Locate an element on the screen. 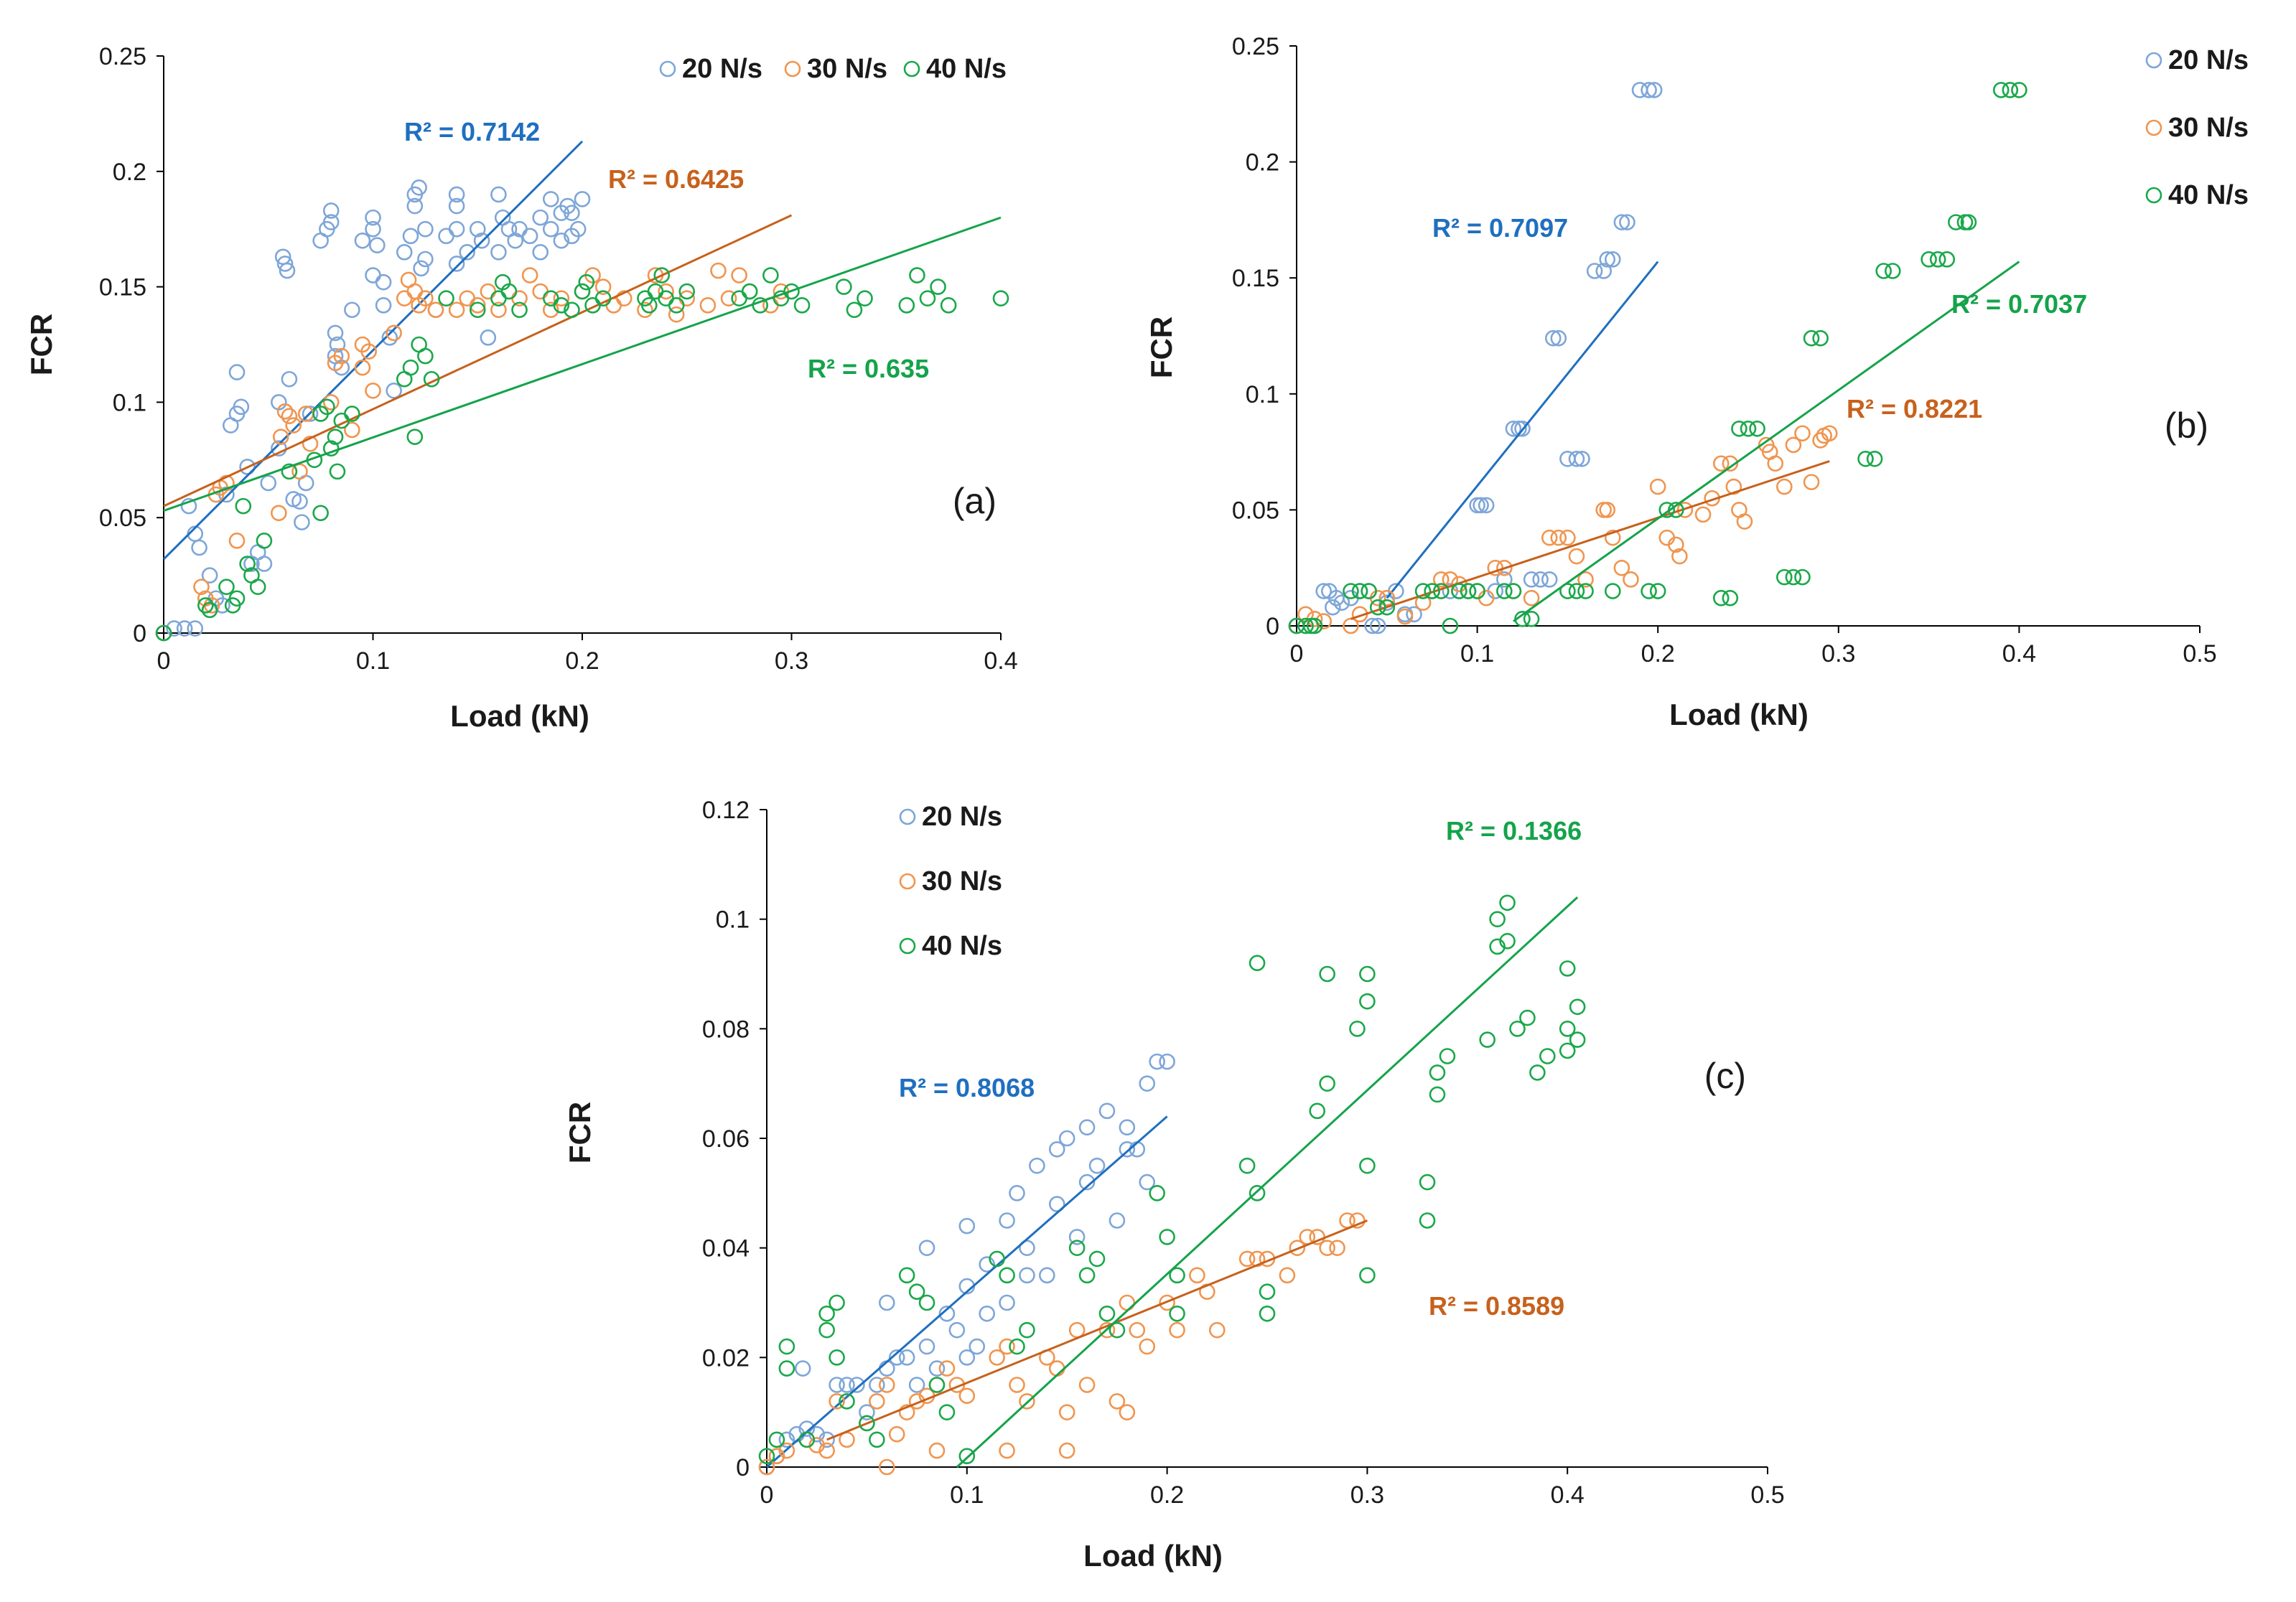 The image size is (2296, 1602). x-tick-label: 0 is located at coordinates (767, 1495).